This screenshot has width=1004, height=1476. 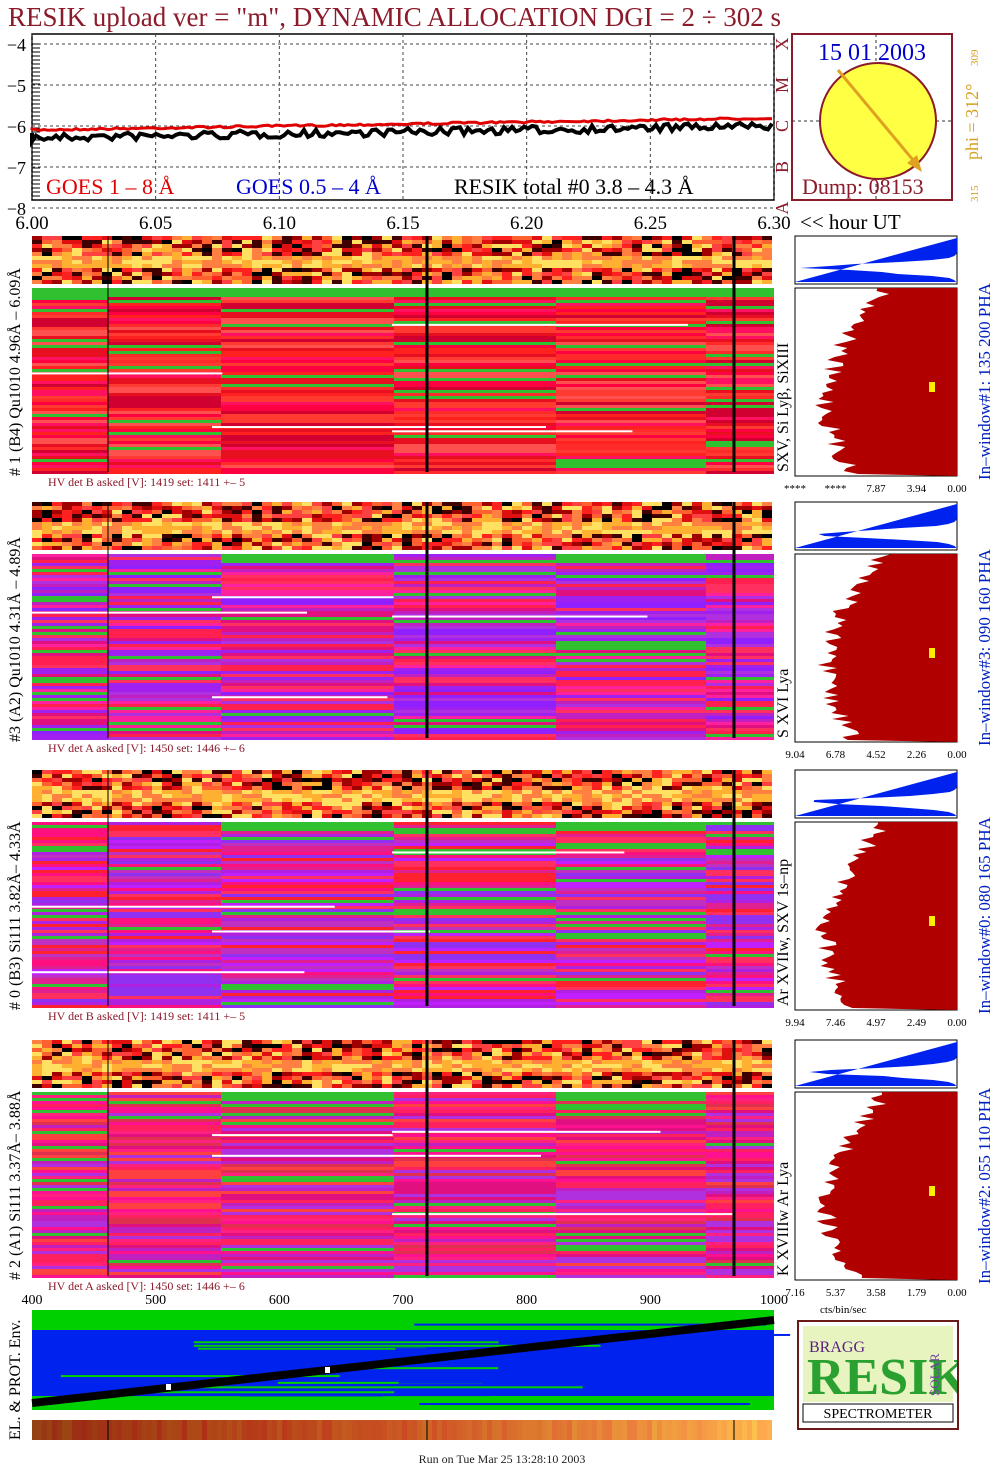 I want to click on phi-arrow, so click(x=878, y=118).